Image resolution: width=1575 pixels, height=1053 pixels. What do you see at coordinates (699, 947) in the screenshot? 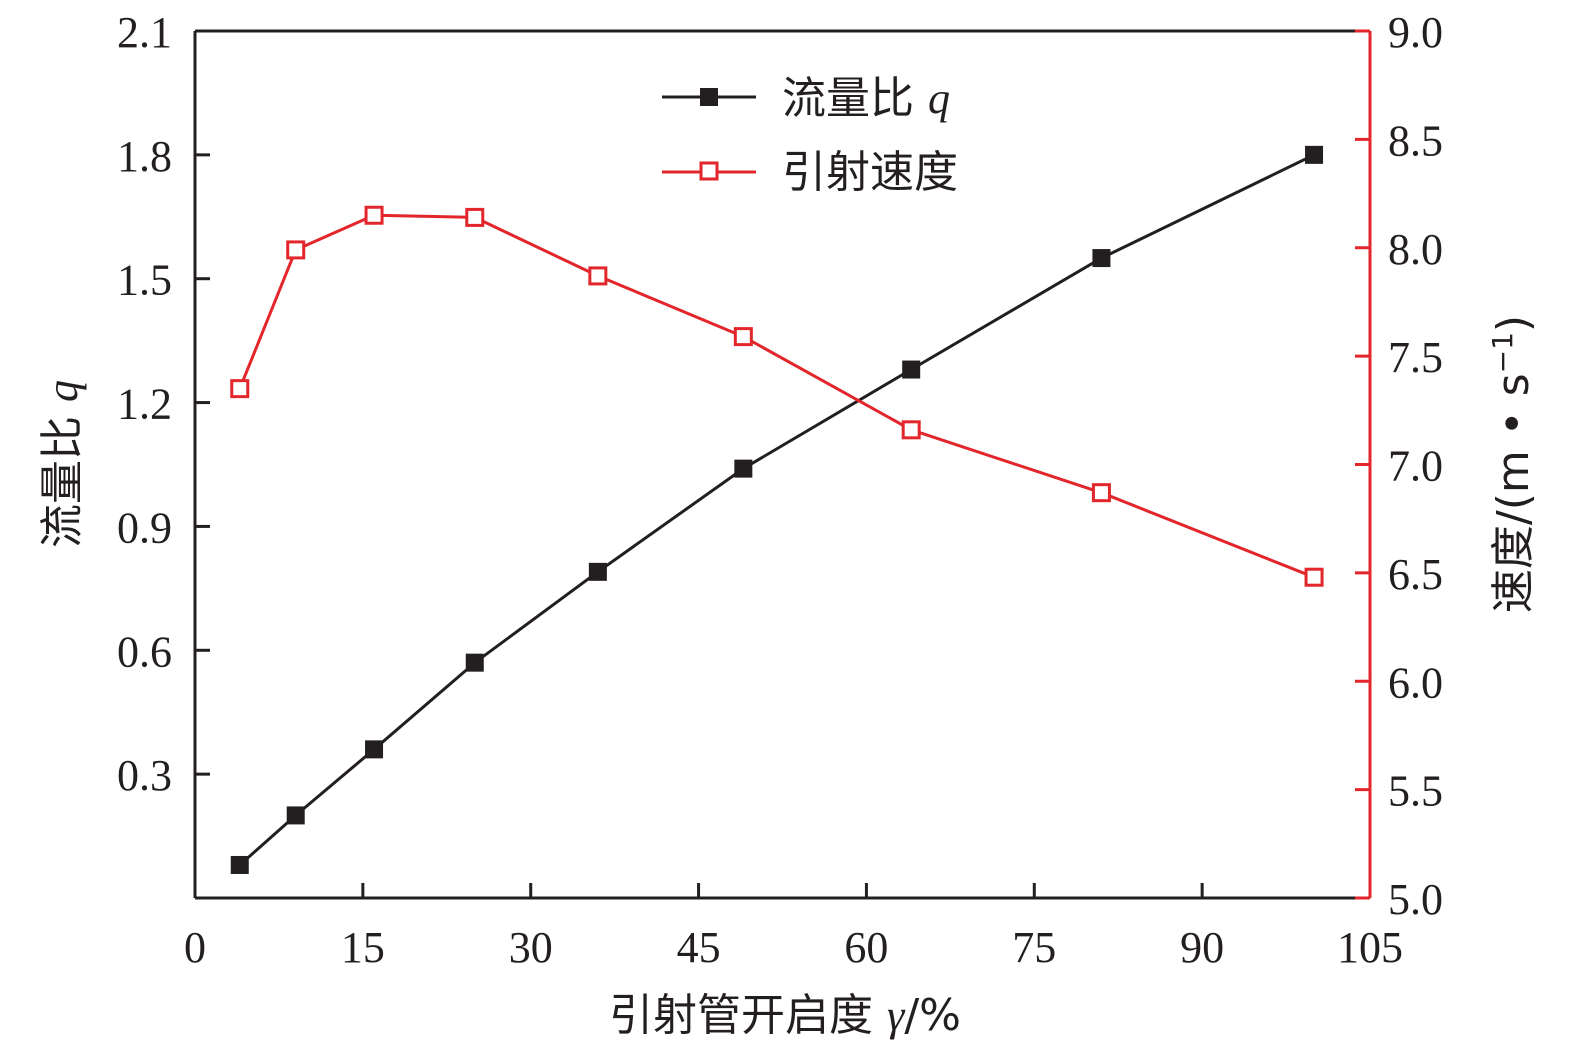
I see `x-tick-label: 45` at bounding box center [699, 947].